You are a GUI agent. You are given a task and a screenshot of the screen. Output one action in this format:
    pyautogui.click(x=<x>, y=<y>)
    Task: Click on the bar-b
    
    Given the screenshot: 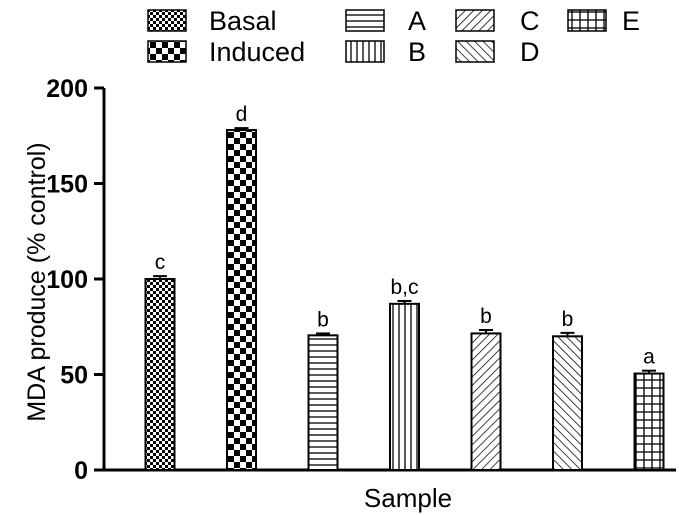 What is the action you would take?
    pyautogui.click(x=404, y=386)
    